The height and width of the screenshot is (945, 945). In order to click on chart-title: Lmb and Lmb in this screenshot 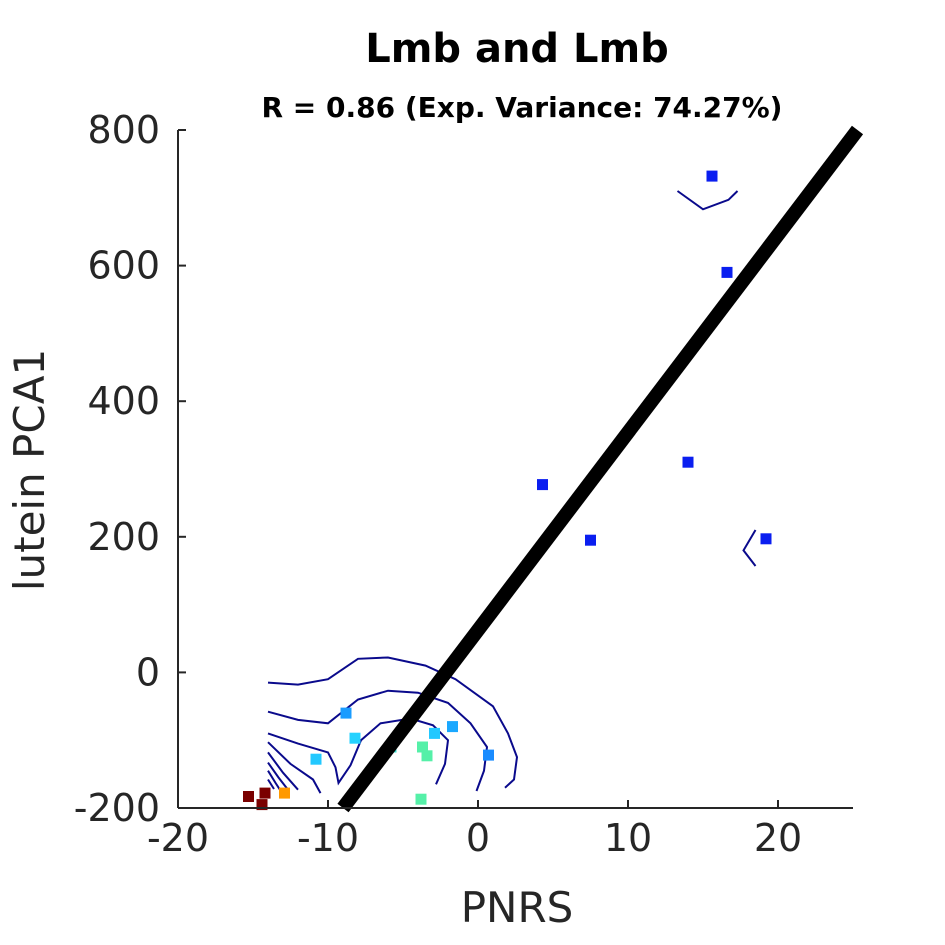, I will do `click(517, 49)`.